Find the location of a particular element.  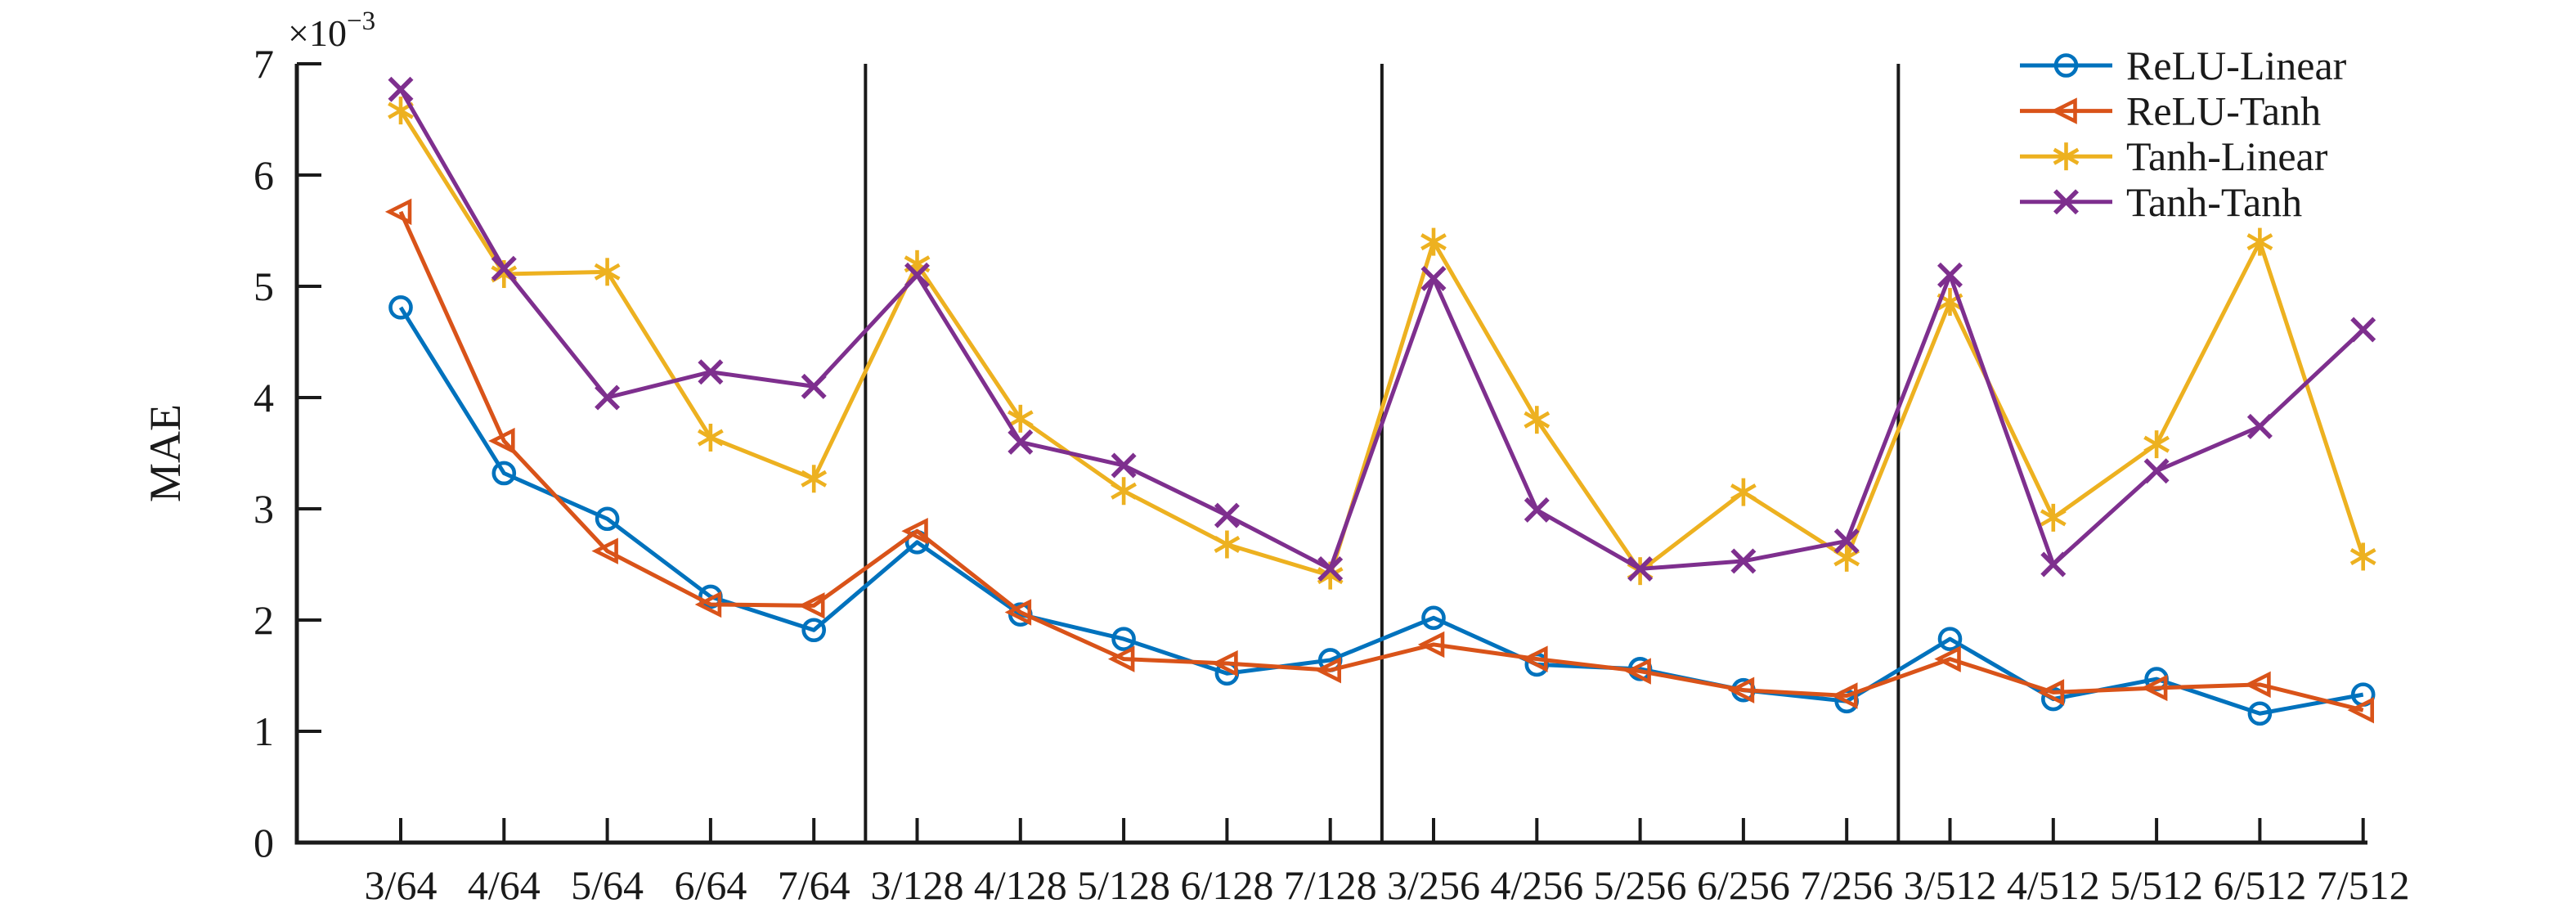

x-tick-label: 7/128 is located at coordinates (1331, 885).